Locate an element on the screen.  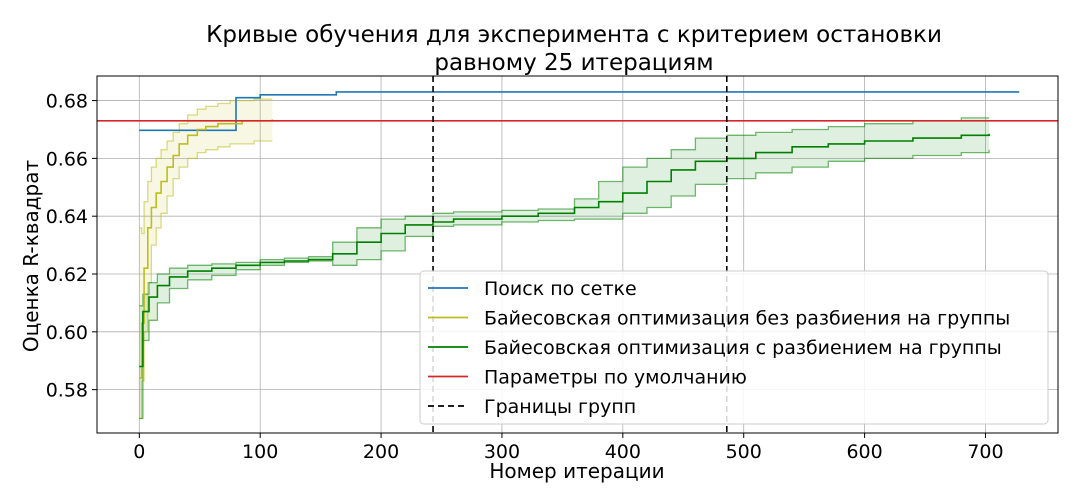
bayes-no-groups-band is located at coordinates (206, 259).